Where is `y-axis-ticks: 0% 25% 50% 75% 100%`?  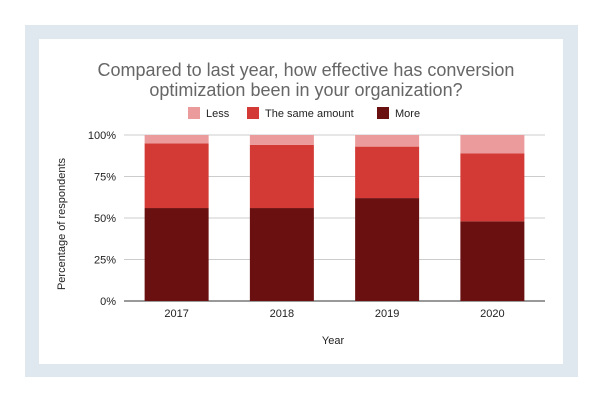 y-axis-ticks: 0% 25% 50% 75% 100% is located at coordinates (102, 219).